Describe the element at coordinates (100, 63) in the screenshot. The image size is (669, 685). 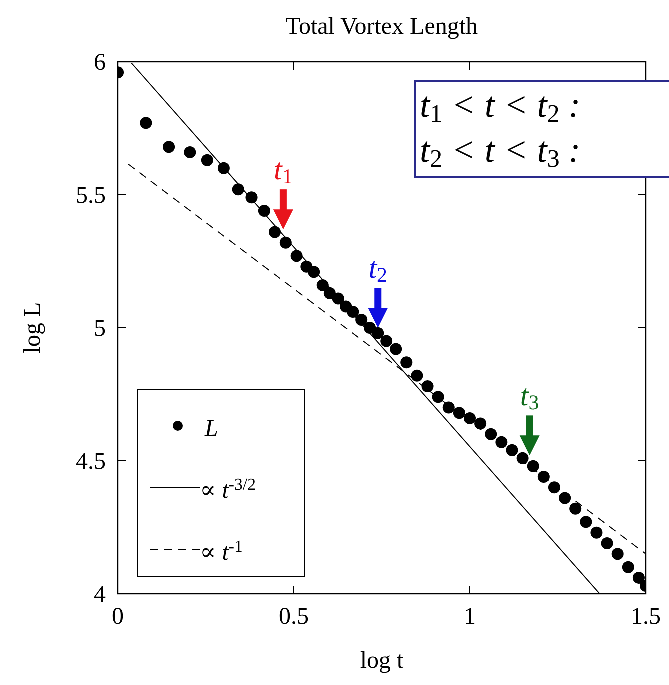
I see `y-tick-label: 6` at that location.